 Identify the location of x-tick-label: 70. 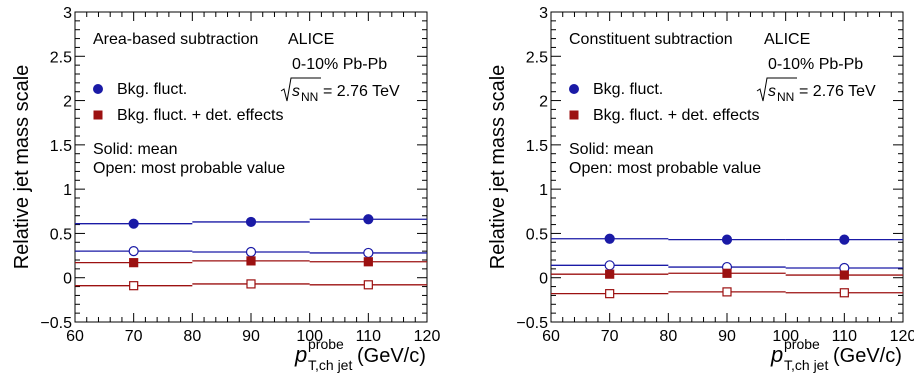
(134, 336).